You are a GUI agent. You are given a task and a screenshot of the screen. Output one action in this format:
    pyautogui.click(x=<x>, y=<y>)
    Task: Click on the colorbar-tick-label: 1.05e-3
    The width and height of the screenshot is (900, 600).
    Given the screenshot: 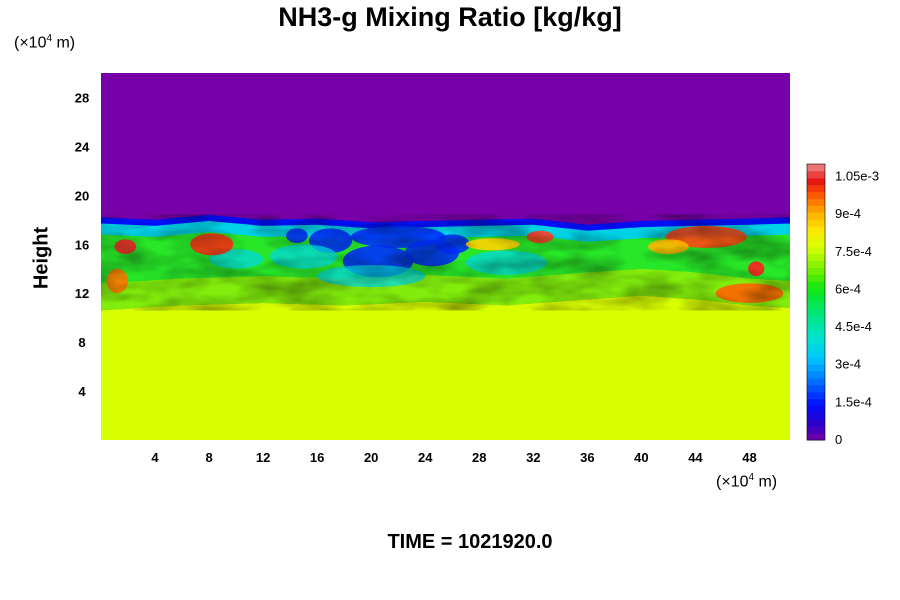 What is the action you would take?
    pyautogui.click(x=857, y=176)
    